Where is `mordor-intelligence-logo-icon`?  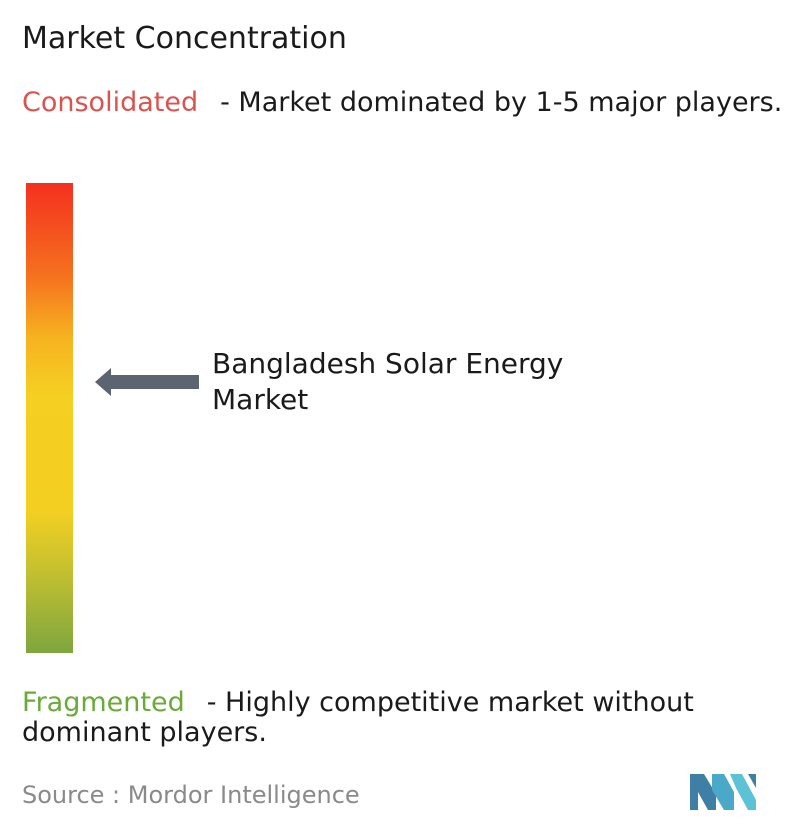 mordor-intelligence-logo-icon is located at coordinates (723, 792).